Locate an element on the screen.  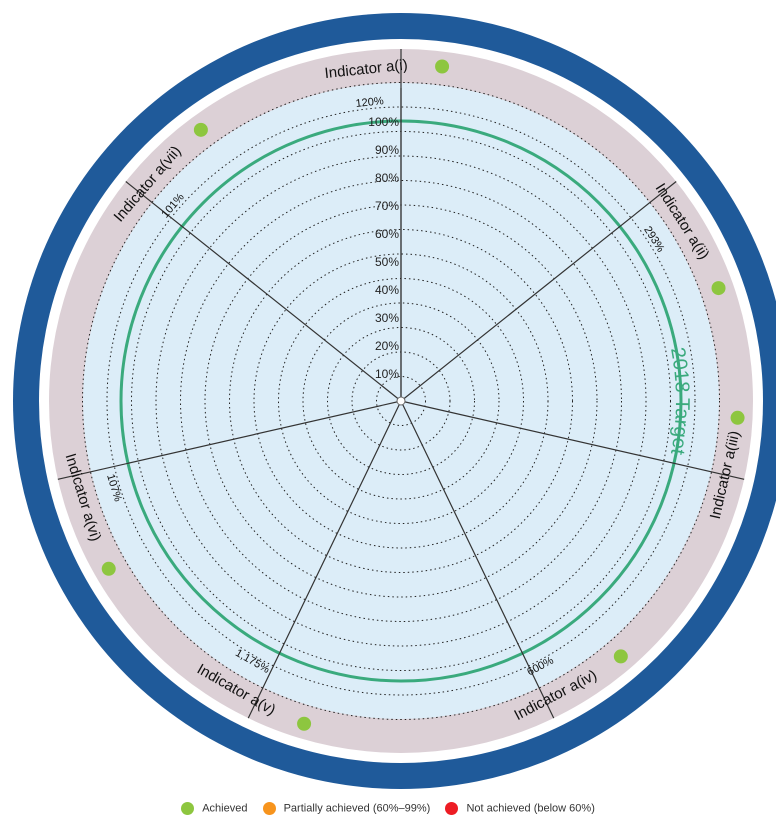
radial-tick-label: 90% is located at coordinates (387, 150).